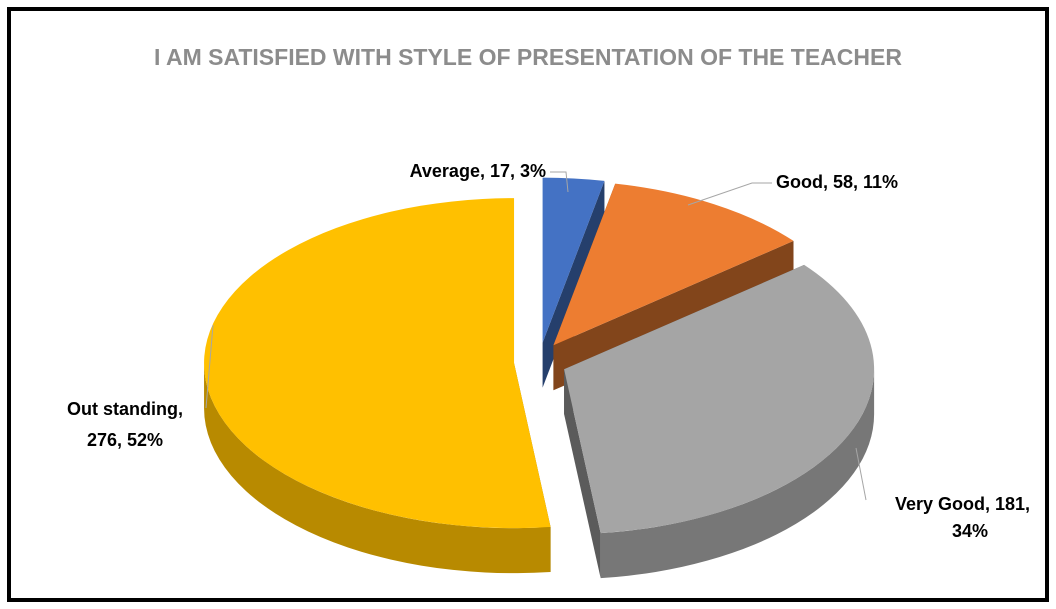 This screenshot has height=609, width=1056. Describe the element at coordinates (478, 171) in the screenshot. I see `data-label: Average, 17, 3%` at that location.